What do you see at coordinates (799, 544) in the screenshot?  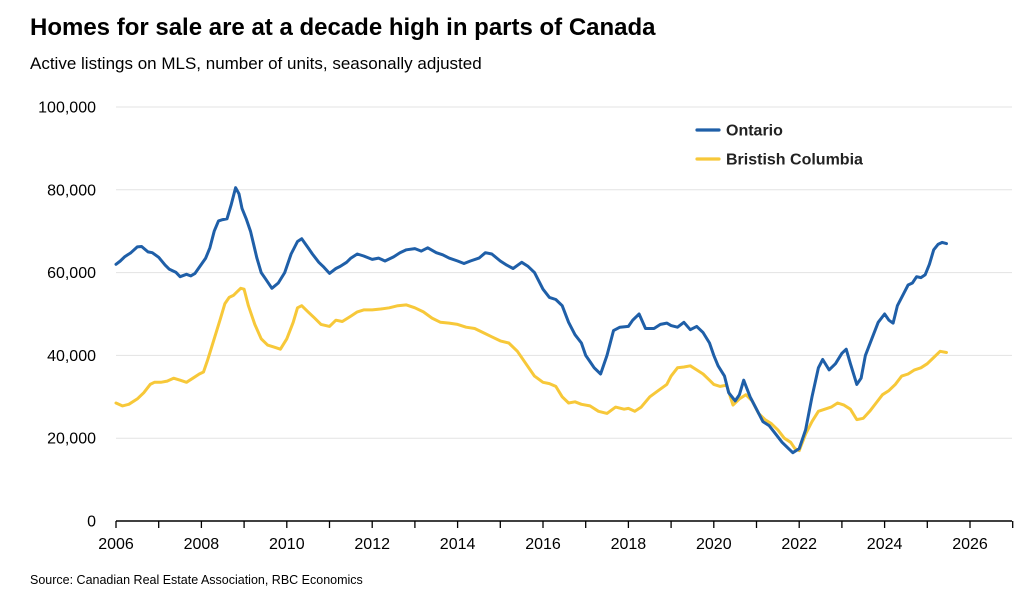 I see `x-tick-label: 2022` at bounding box center [799, 544].